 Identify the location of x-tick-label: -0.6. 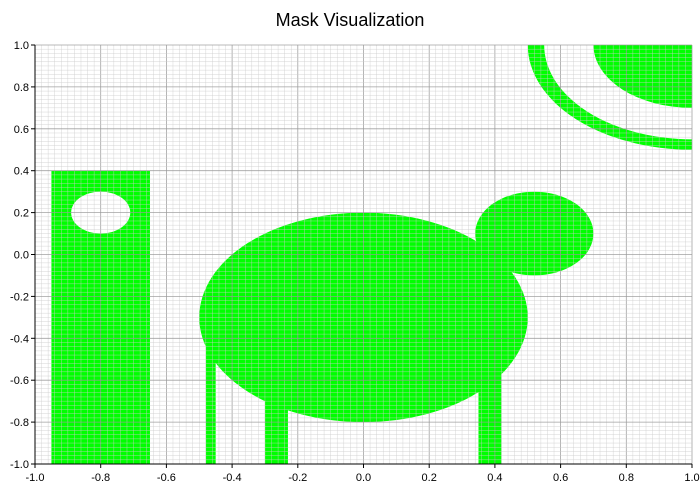
(166, 478).